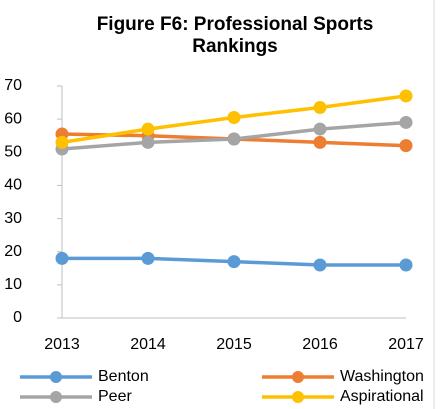 Image resolution: width=441 pixels, height=409 pixels. I want to click on legend-label: Aspirational, so click(382, 396).